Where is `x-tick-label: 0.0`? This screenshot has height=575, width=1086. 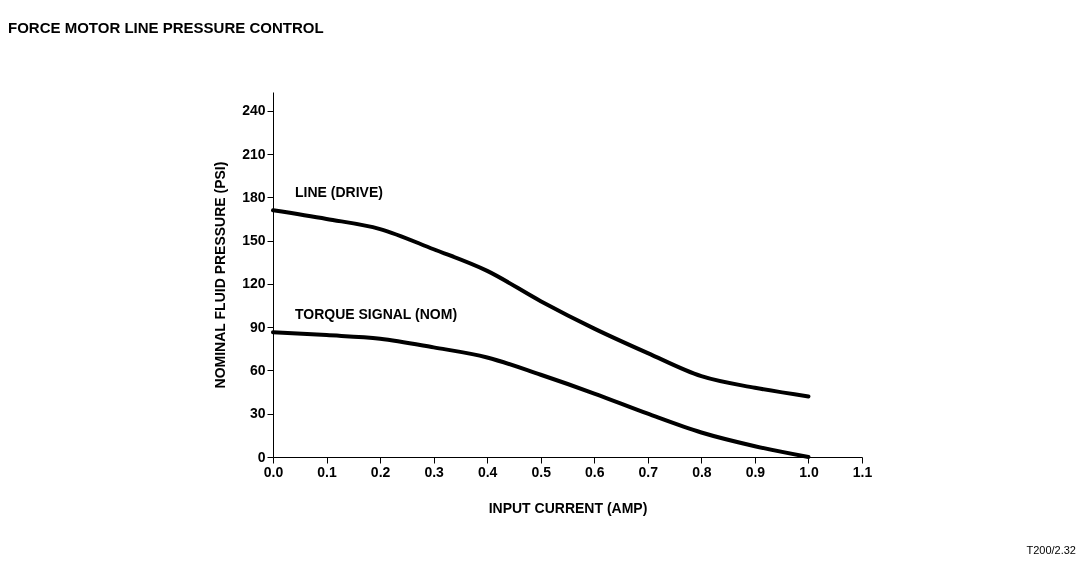
x-tick-label: 0.0 is located at coordinates (273, 471).